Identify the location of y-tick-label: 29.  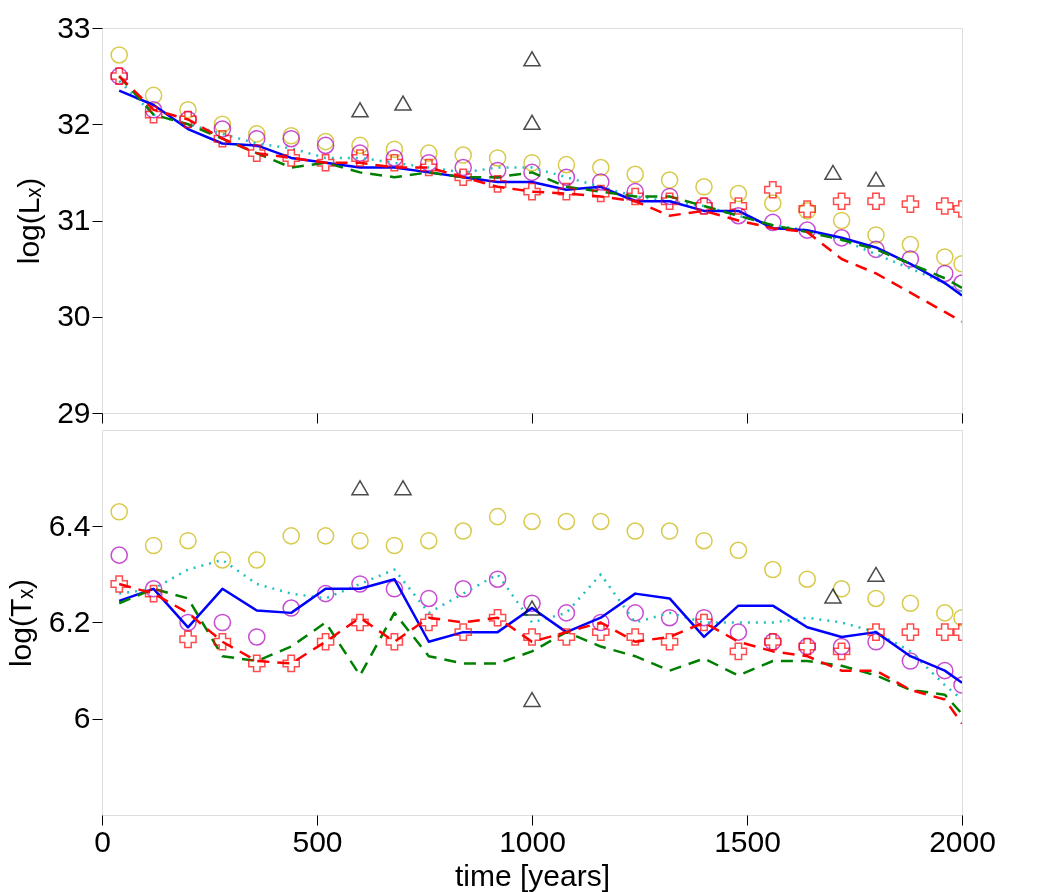
(74, 412).